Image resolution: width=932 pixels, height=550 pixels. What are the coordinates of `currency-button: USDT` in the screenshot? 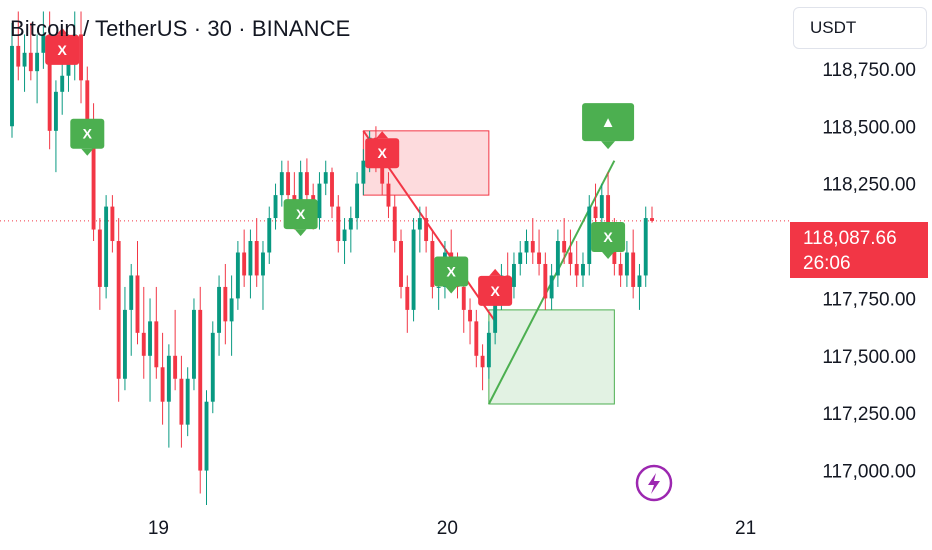 It's located at (860, 28).